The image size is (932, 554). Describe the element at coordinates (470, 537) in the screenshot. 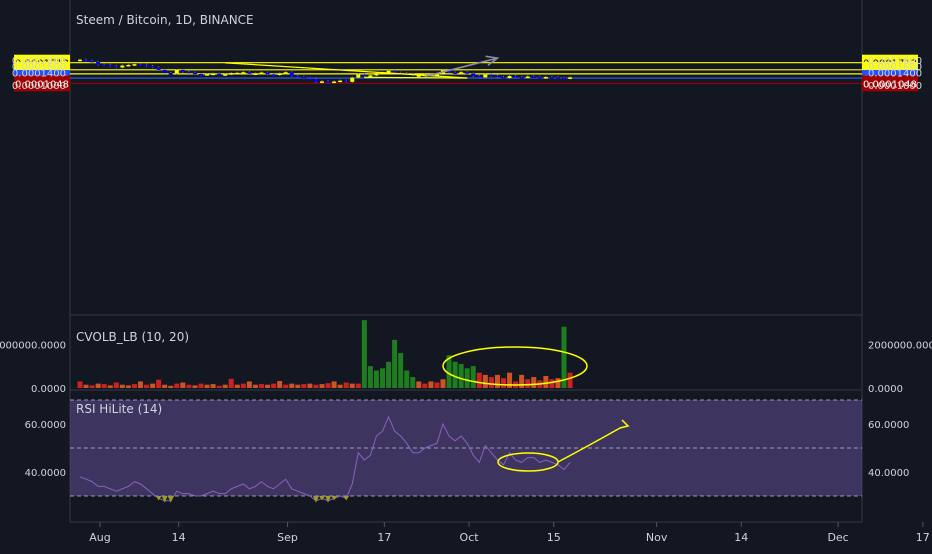

I see `time-tick-label: Oct` at that location.